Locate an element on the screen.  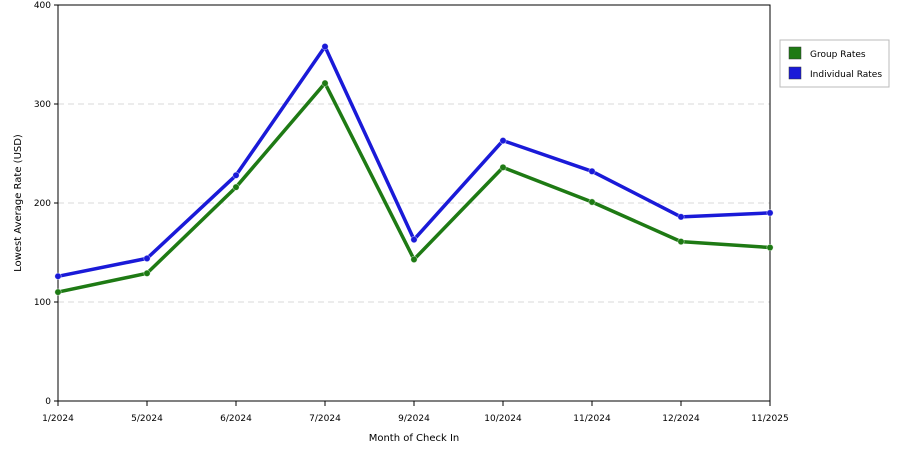
y-tick-label: 300 is located at coordinates (42, 105).